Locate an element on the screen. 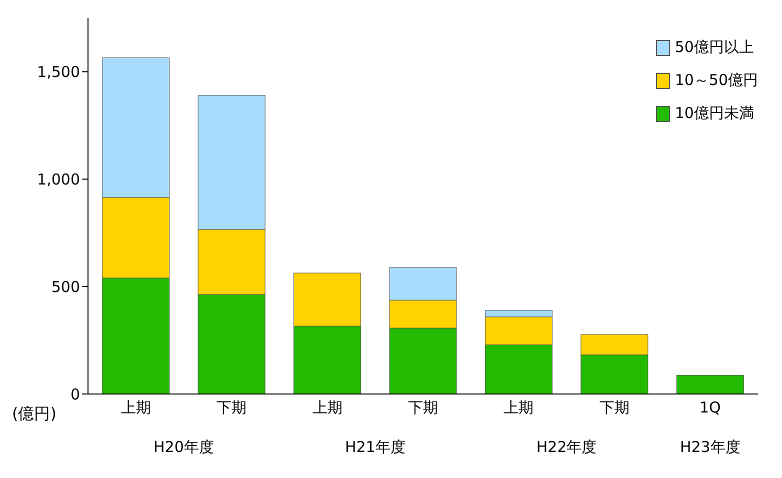 This screenshot has width=782, height=478. y-tick-label: 500 is located at coordinates (65, 287).